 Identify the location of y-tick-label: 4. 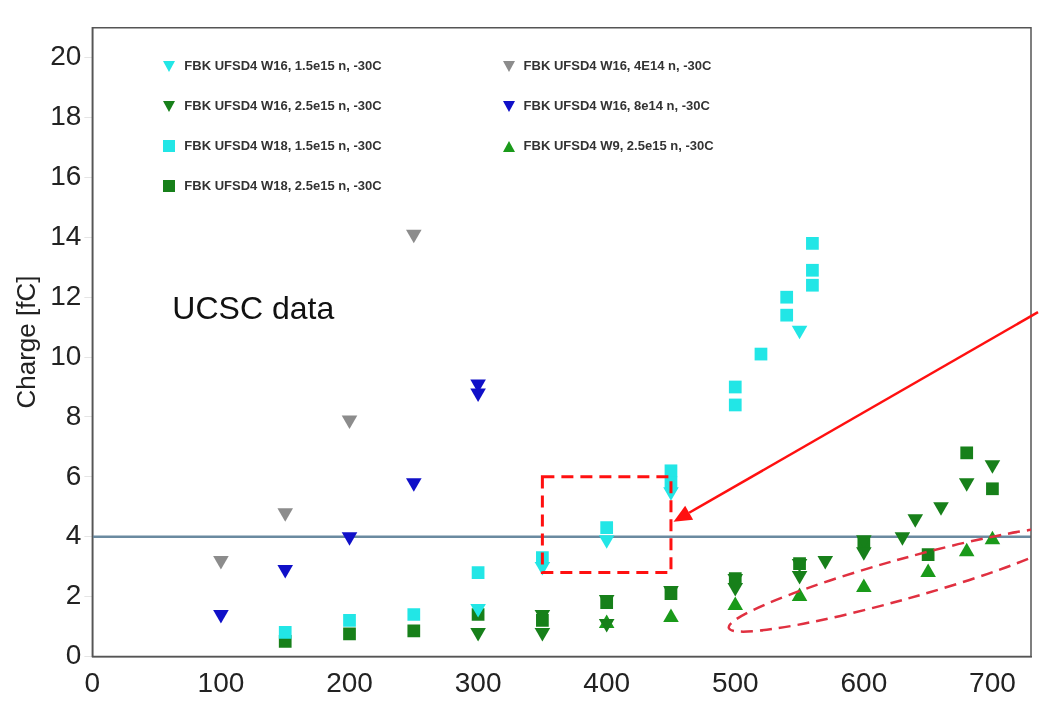
(73, 535).